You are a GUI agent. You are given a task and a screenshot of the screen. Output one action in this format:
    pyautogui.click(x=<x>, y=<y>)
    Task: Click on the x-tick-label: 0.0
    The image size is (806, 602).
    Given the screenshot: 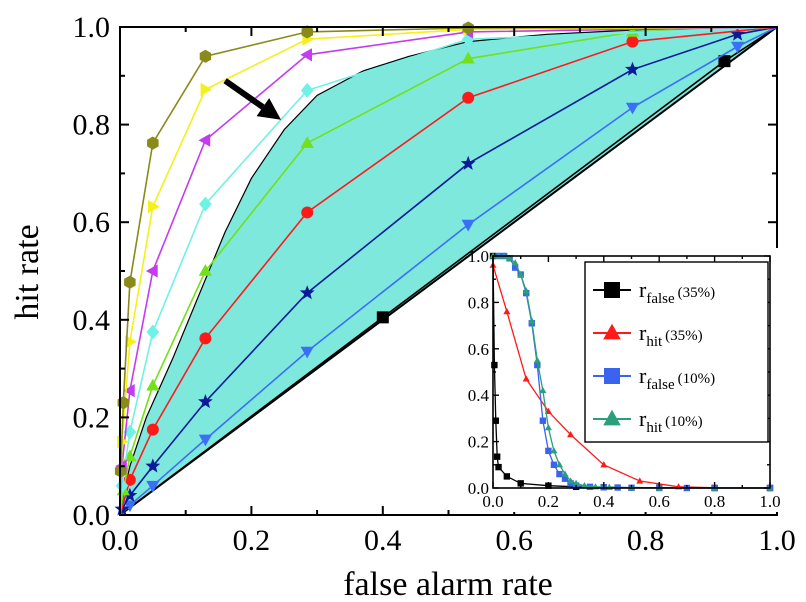 What is the action you would take?
    pyautogui.click(x=120, y=540)
    